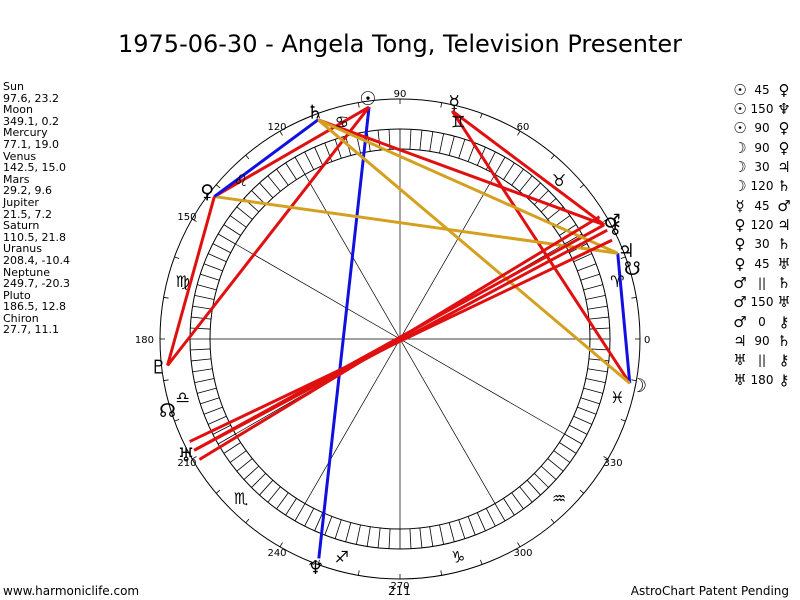 Image resolution: width=800 pixels, height=600 pixels. I want to click on mercury-icon: ☿, so click(454, 103).